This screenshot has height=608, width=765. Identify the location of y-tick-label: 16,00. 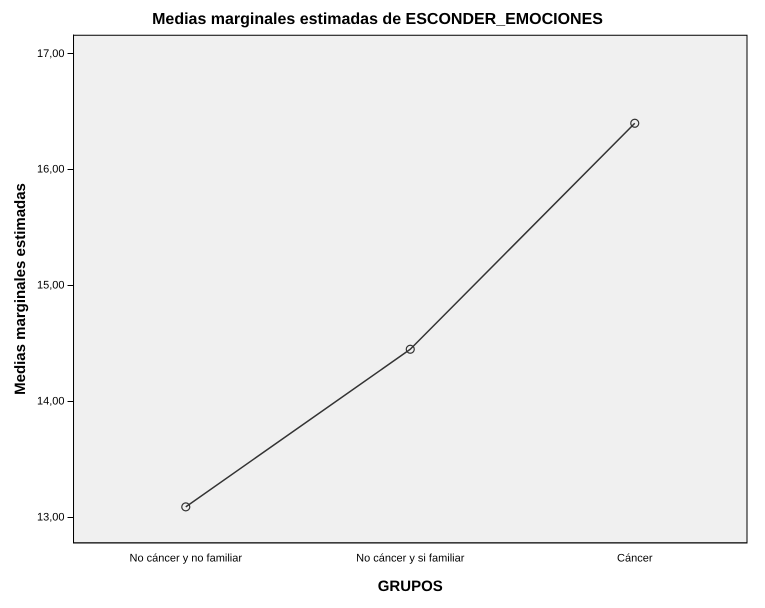
(50, 170).